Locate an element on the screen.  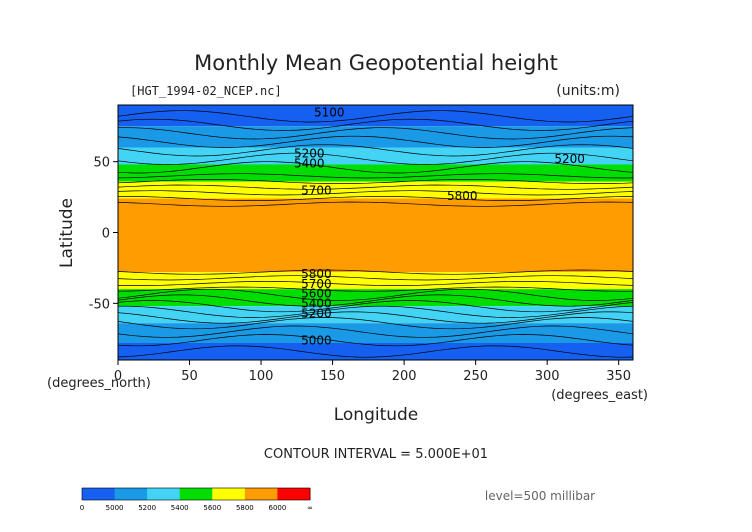
colorbar-frame is located at coordinates (196, 494).